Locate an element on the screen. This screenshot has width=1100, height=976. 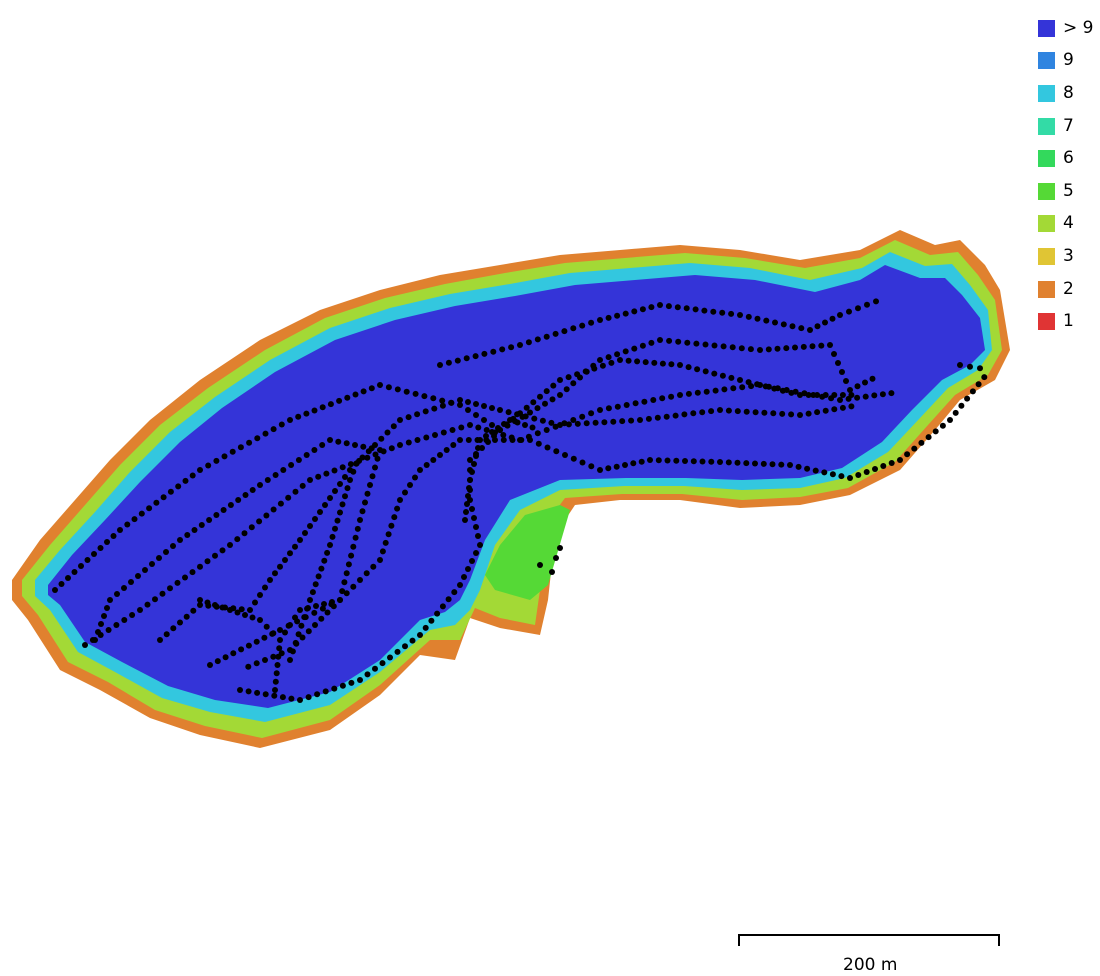
legend-item: 6 is located at coordinates (1065, 158).